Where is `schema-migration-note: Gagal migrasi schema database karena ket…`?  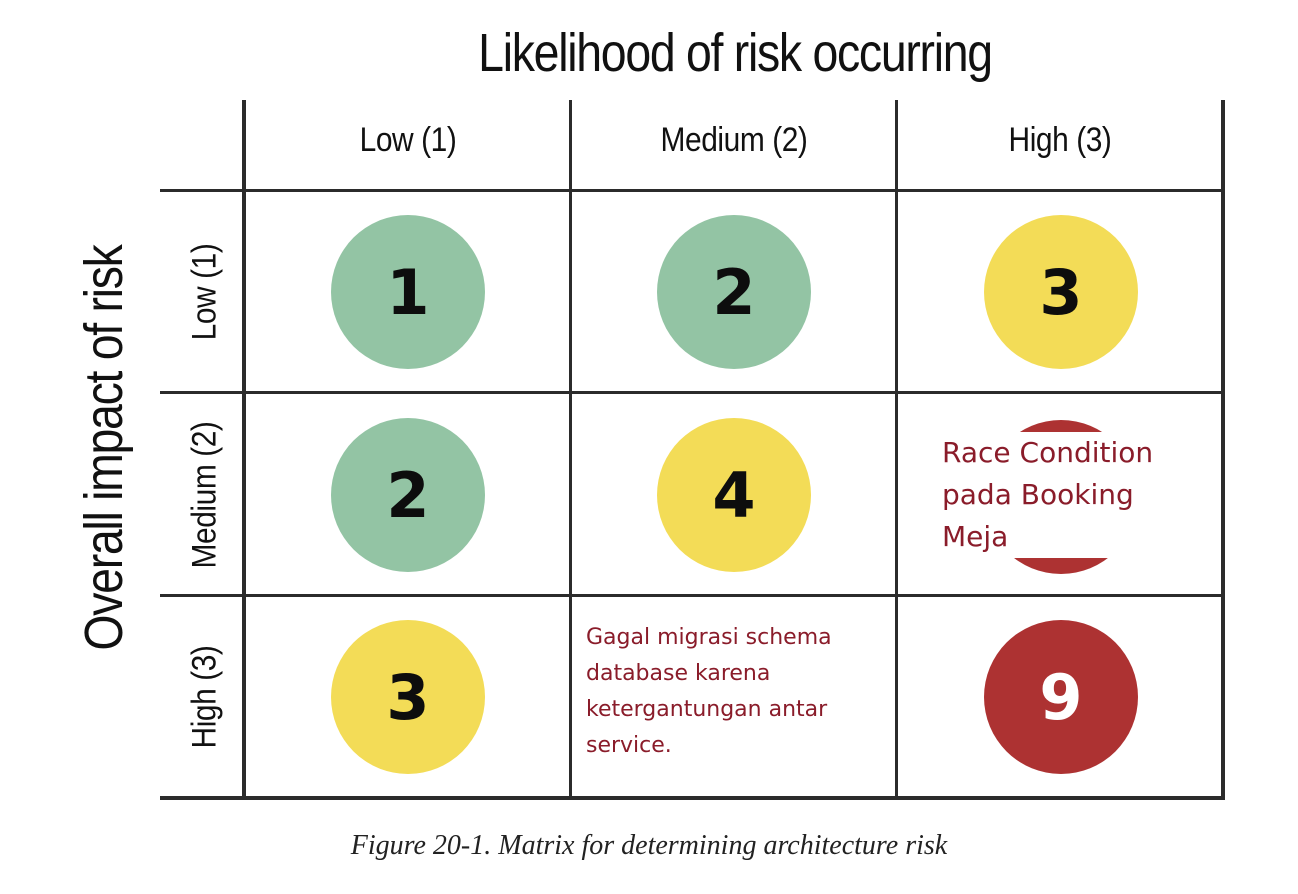 schema-migration-note: Gagal migrasi schema database karena ket… is located at coordinates (709, 692).